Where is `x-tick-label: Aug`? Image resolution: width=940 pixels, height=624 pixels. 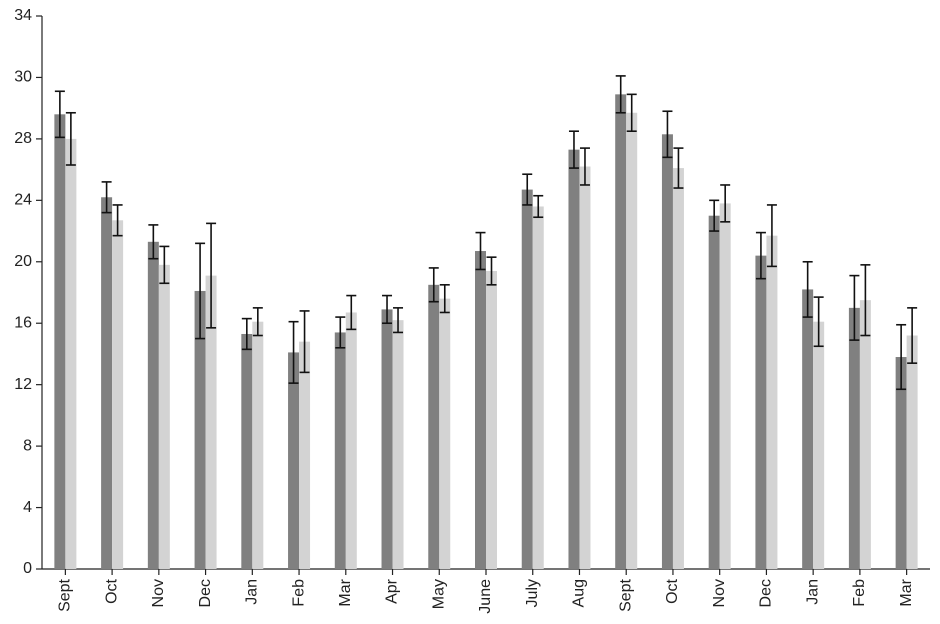 x-tick-label: Aug is located at coordinates (579, 593).